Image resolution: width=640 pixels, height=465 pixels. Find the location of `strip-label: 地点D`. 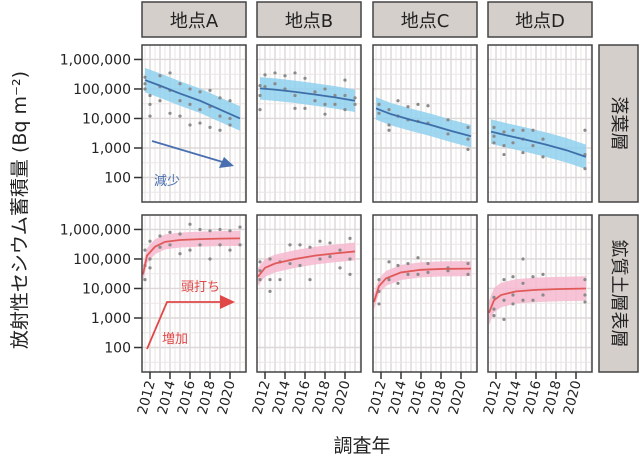

strip-label: 地点D is located at coordinates (540, 21).